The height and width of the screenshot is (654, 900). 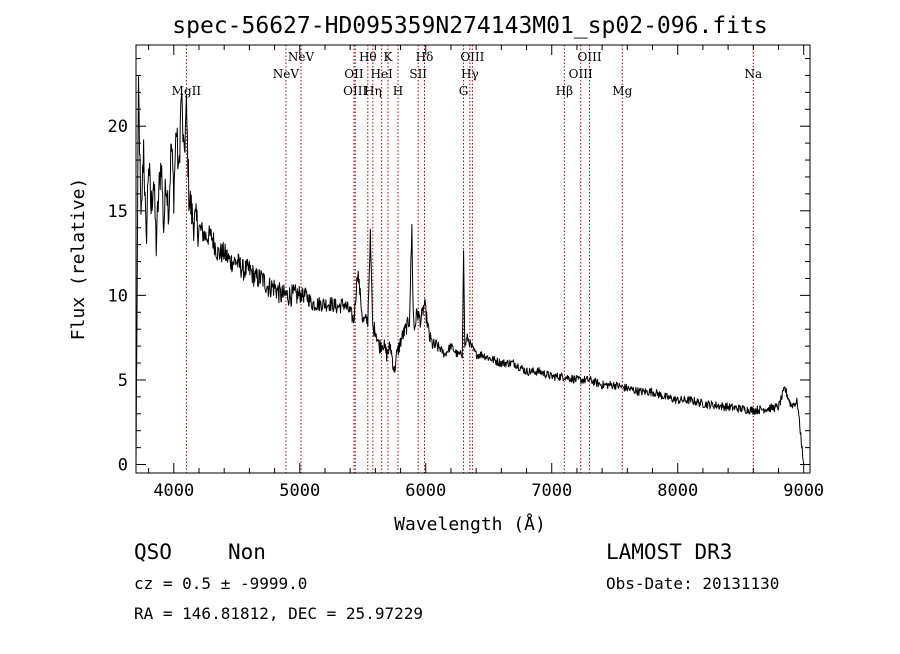 What do you see at coordinates (123, 381) in the screenshot?
I see `y-tick-label: 5` at bounding box center [123, 381].